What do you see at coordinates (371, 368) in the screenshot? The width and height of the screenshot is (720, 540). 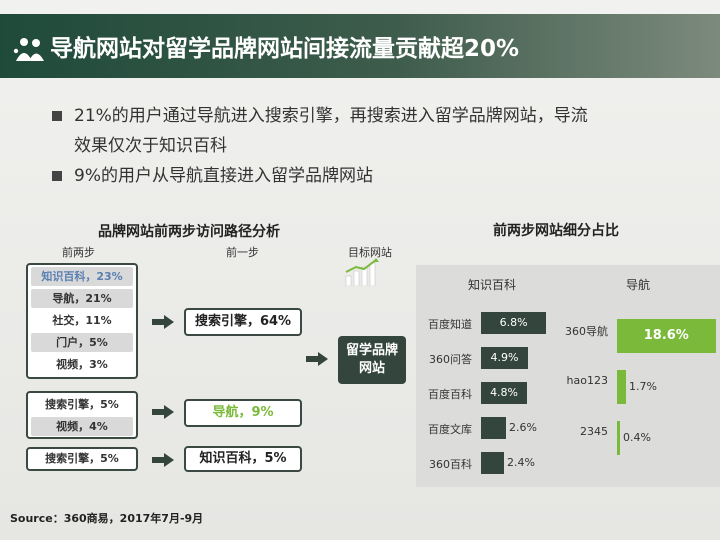 I see `target-site-line: 网站` at bounding box center [371, 368].